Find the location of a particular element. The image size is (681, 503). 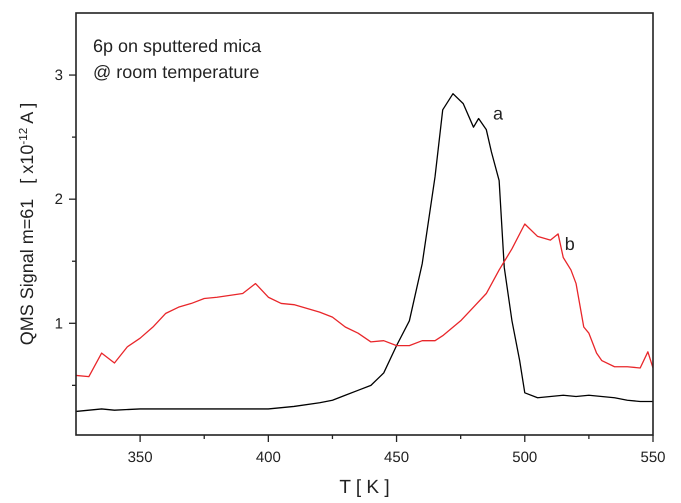

y-tick-label: 1 is located at coordinates (58, 323).